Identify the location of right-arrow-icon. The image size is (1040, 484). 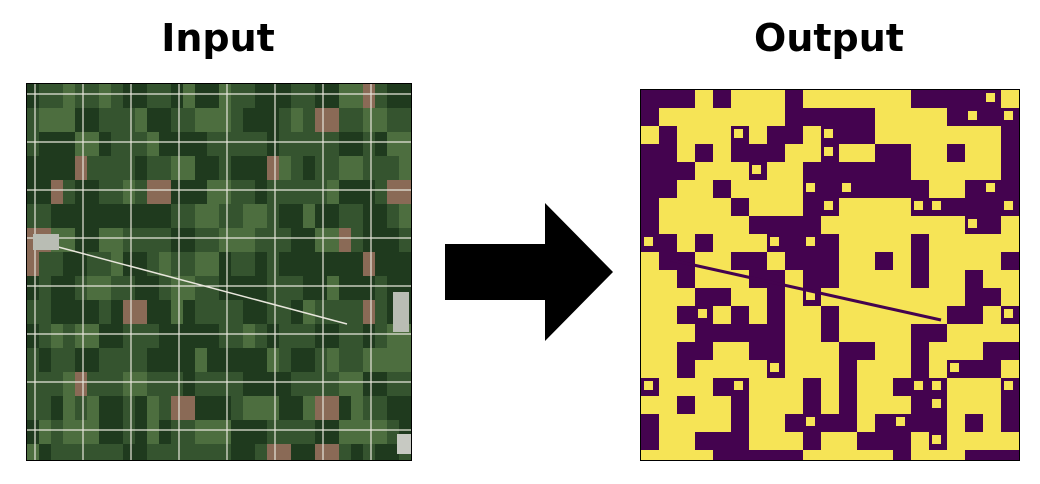
(529, 272).